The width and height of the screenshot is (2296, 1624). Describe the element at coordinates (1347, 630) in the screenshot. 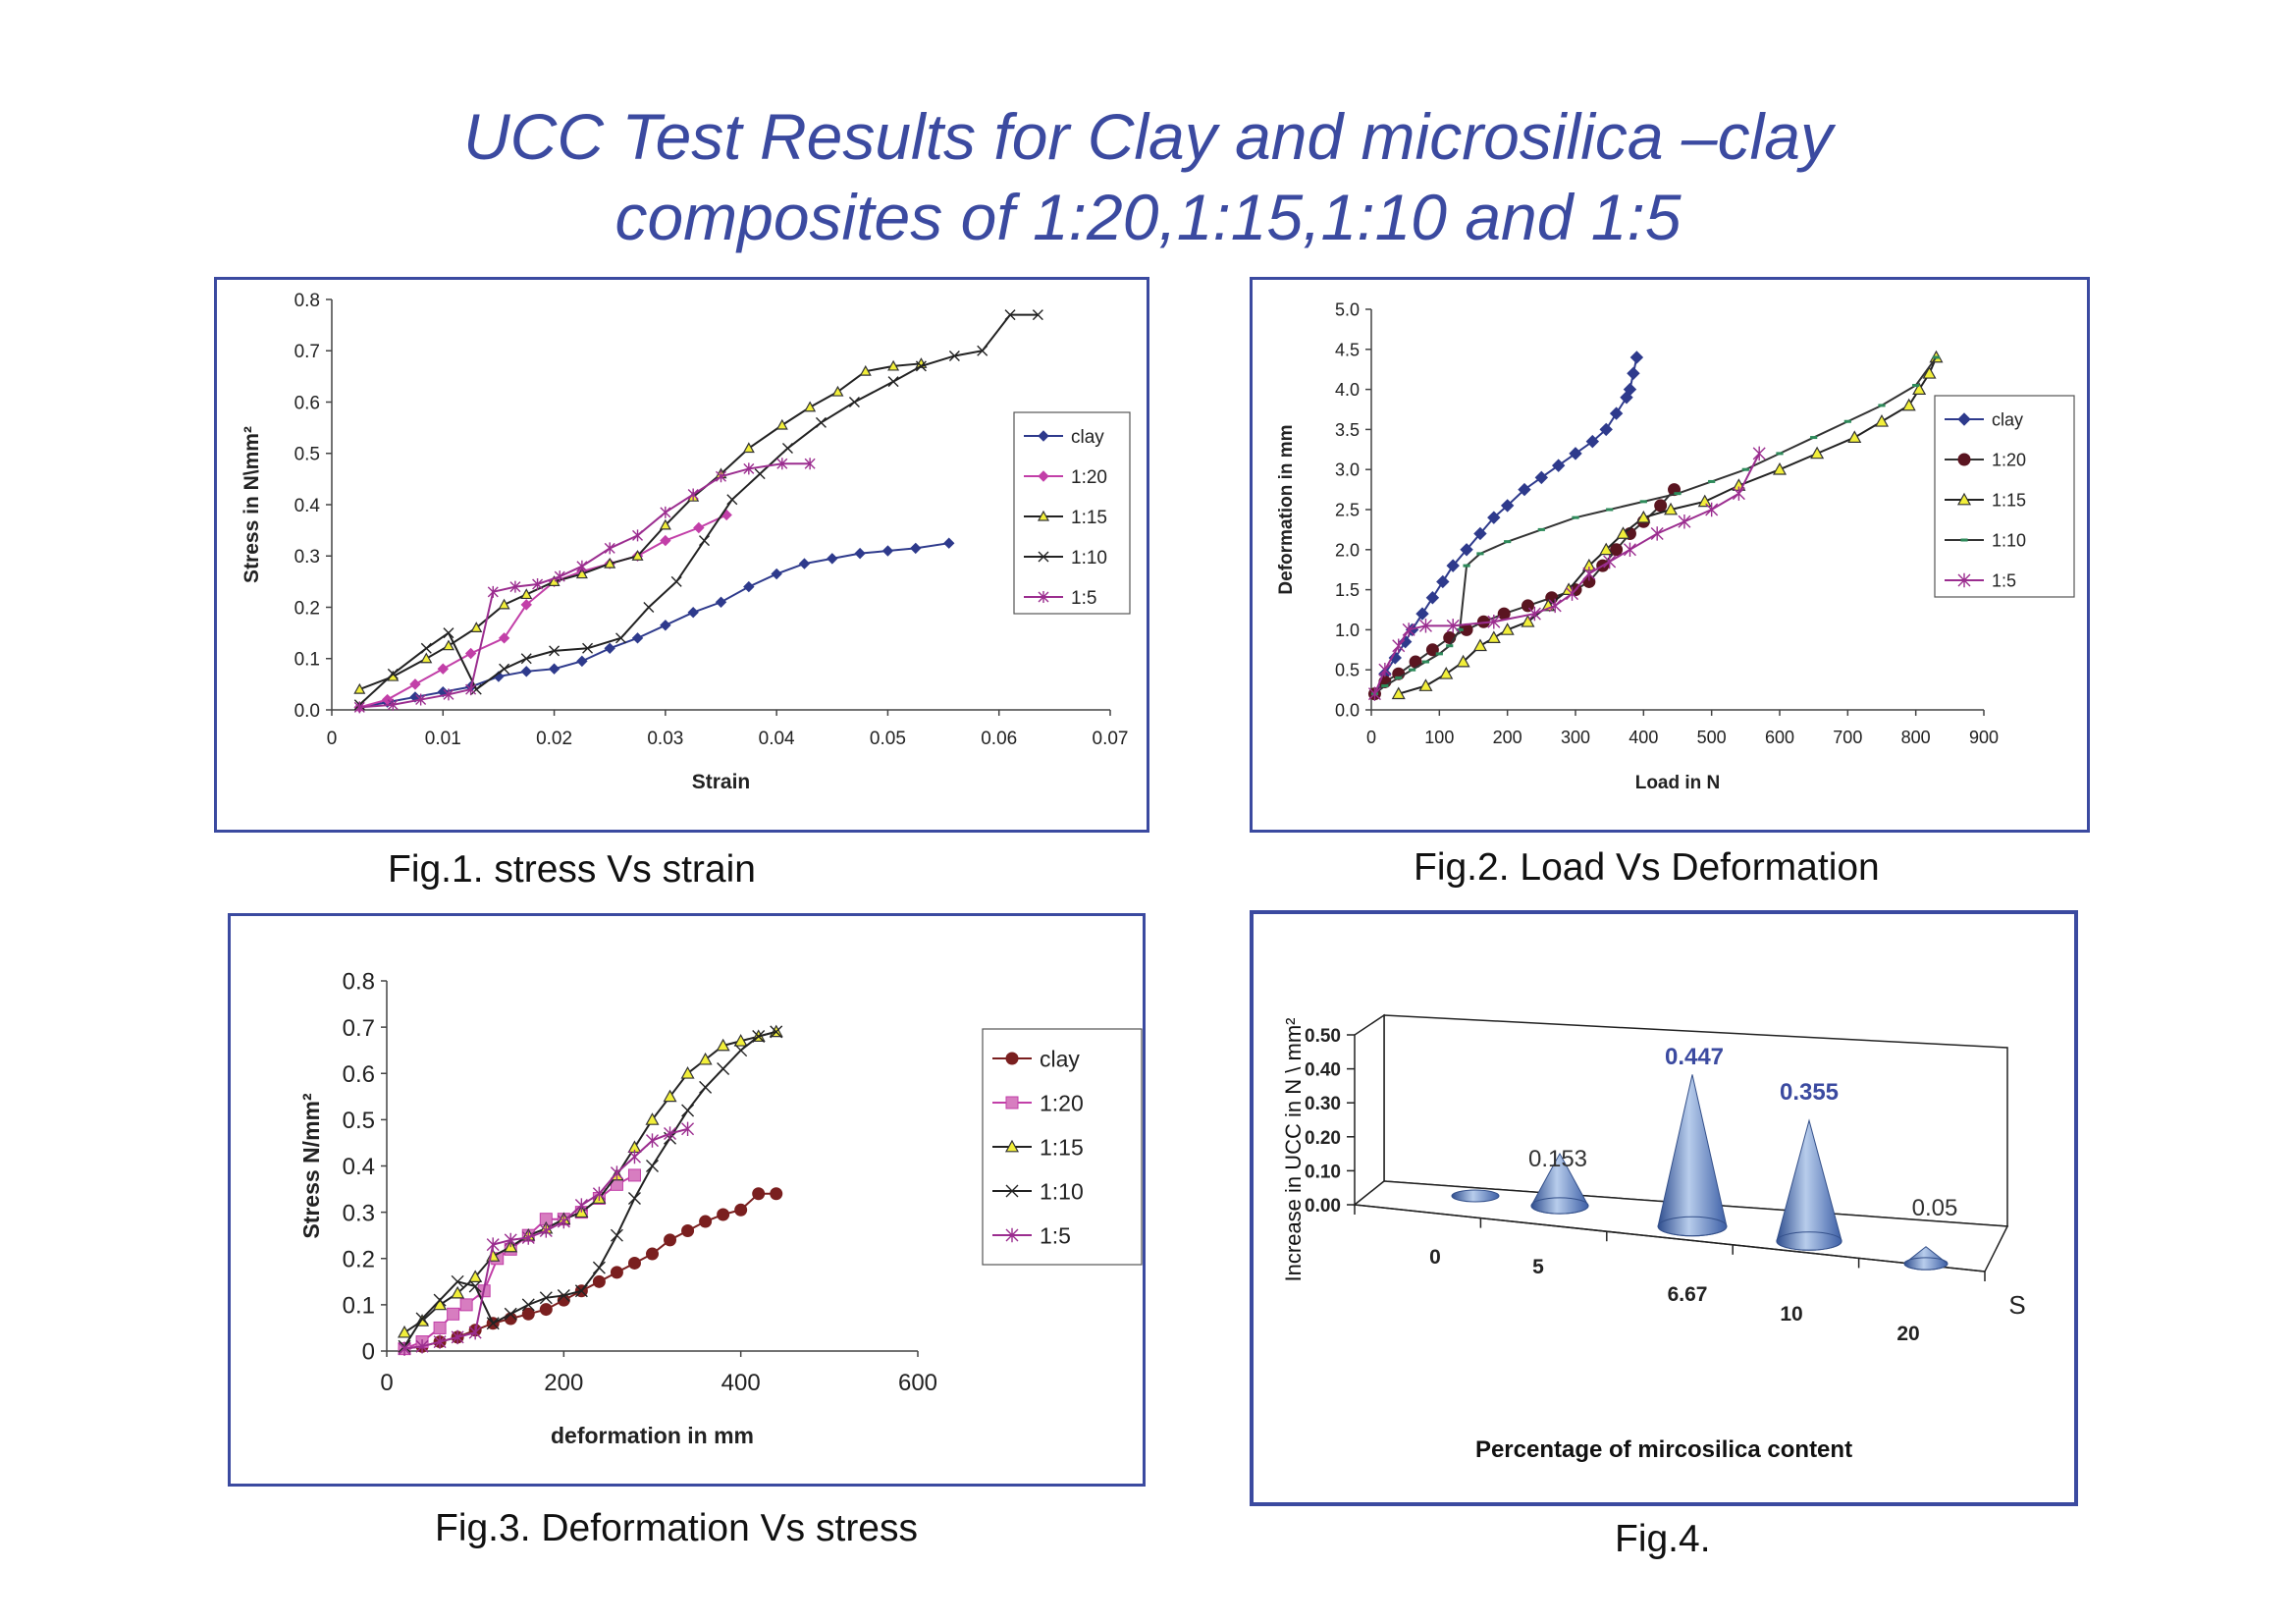

I see `y-tick-label: 1.0` at that location.